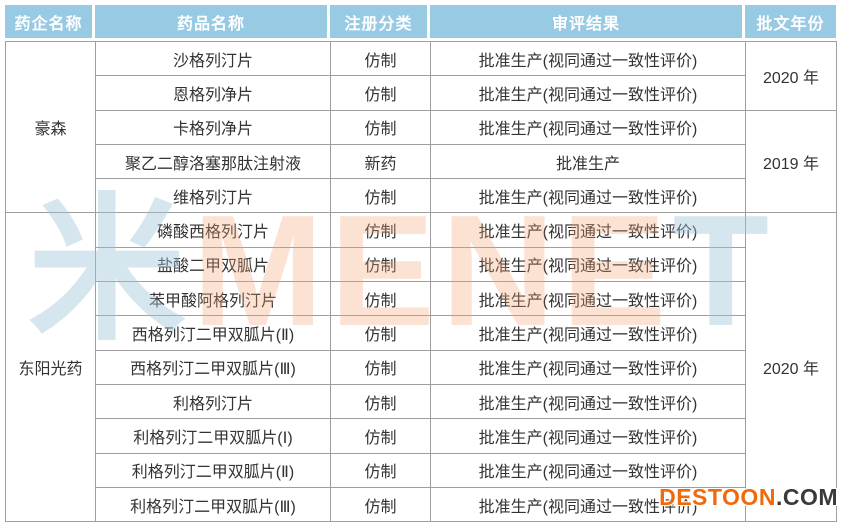 This screenshot has height=528, width=841. Describe the element at coordinates (213, 367) in the screenshot. I see `drug-name-cell: 西格列汀二甲双胍片(Ⅲ)` at that location.